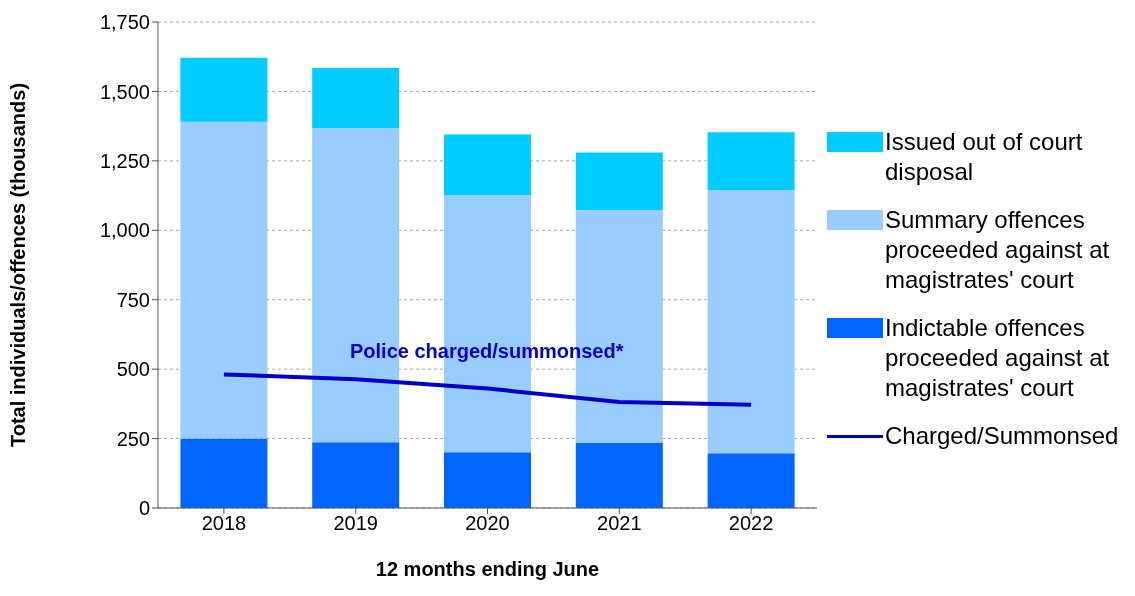  I want to click on legend-label: Charged/Summonsed, so click(1002, 436).